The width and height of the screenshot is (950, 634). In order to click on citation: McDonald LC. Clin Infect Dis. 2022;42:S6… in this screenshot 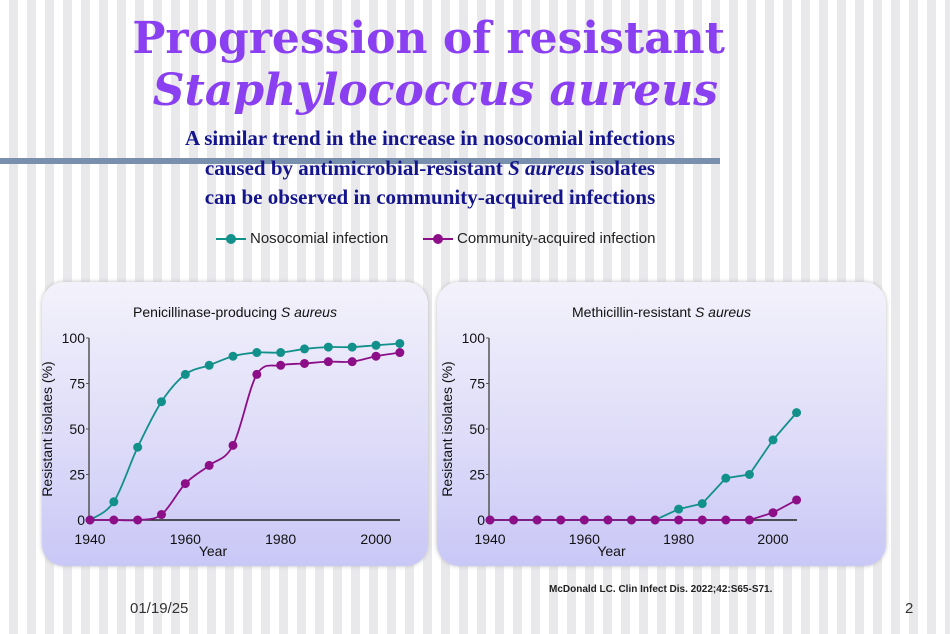, I will do `click(661, 589)`.